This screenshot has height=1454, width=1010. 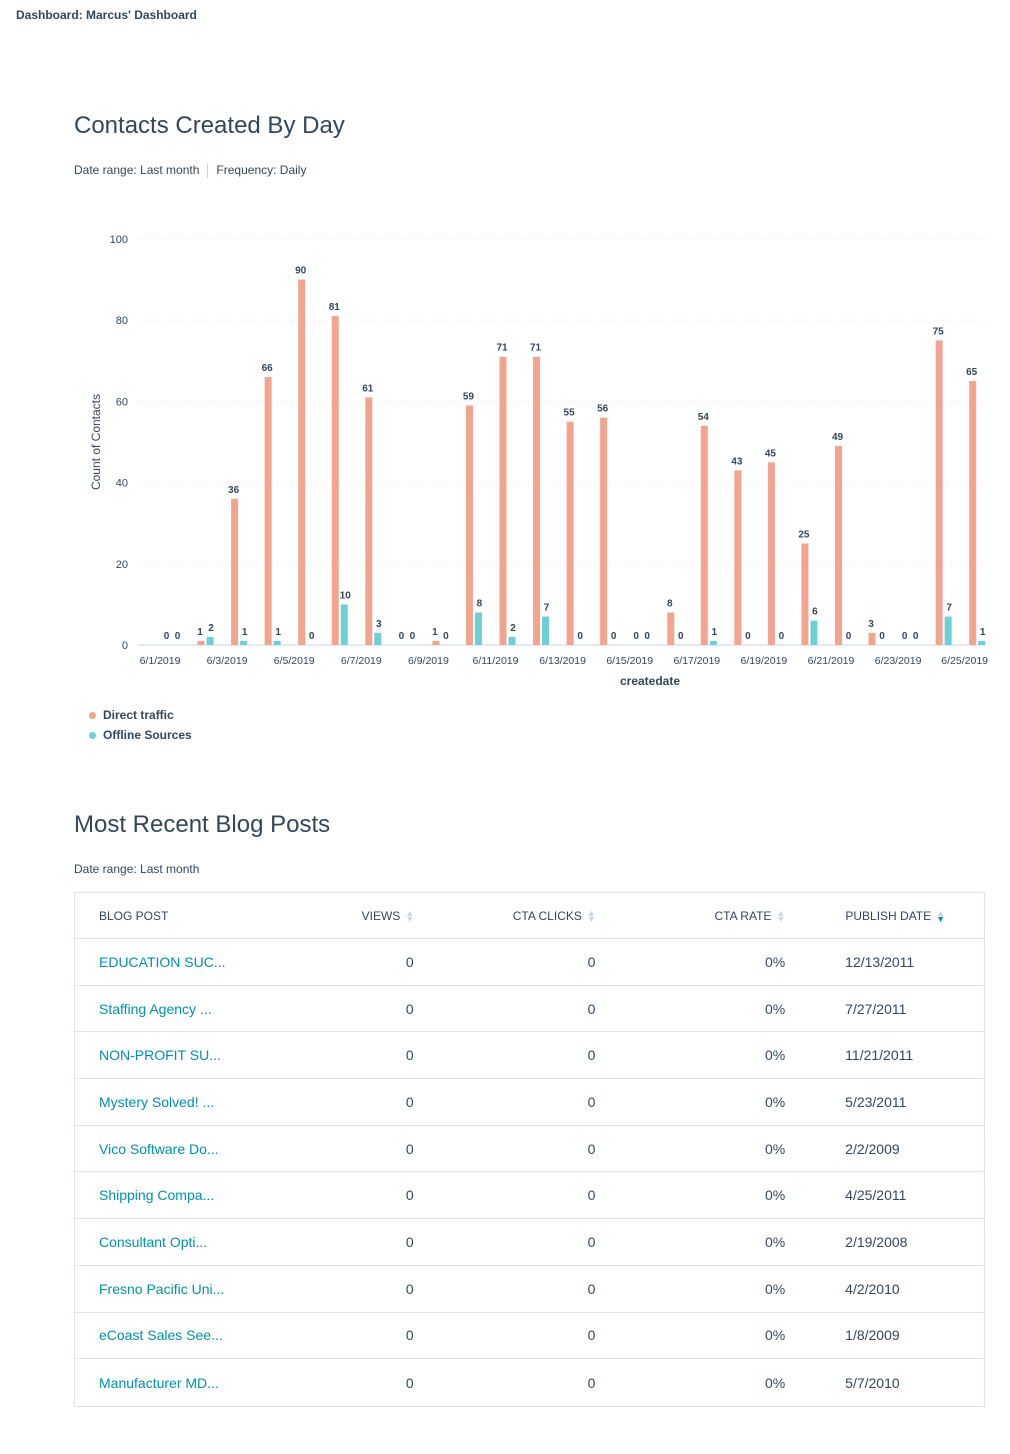 I want to click on publish-date-cell: 1/8/2009, so click(x=872, y=1335).